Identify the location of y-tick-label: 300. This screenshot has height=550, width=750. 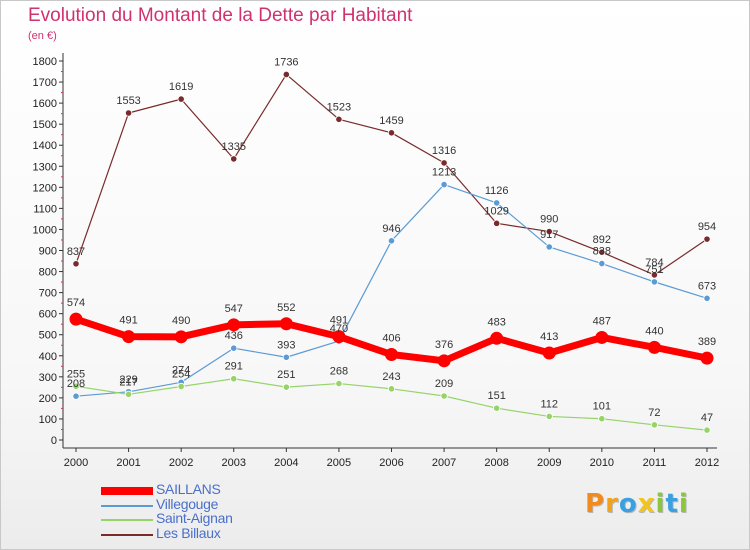
(48, 378).